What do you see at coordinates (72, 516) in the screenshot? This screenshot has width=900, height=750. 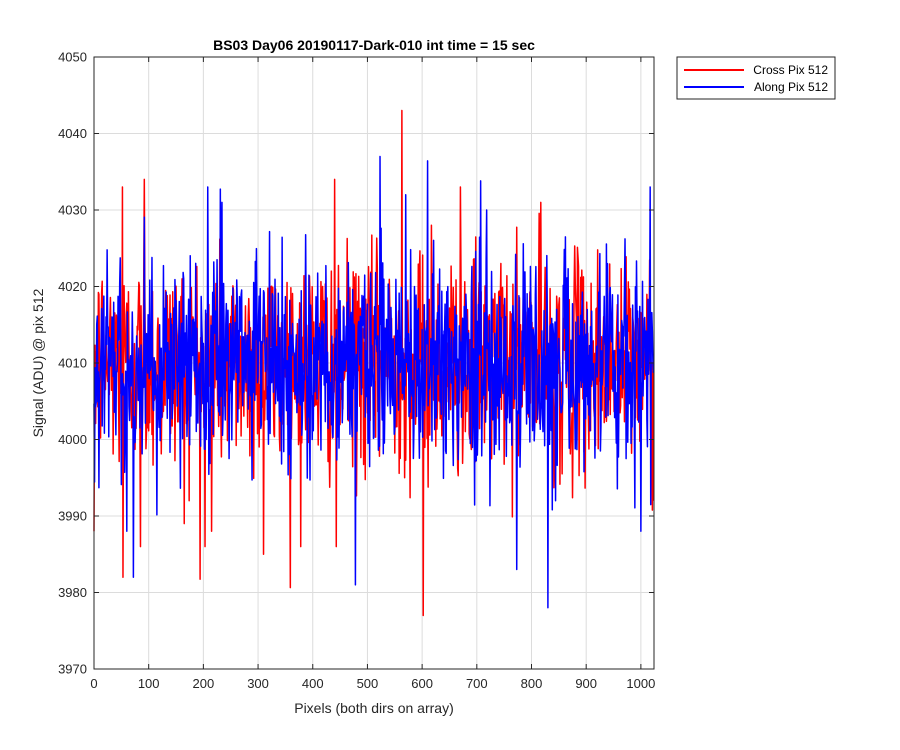 I see `y-tick-label: 3990` at bounding box center [72, 516].